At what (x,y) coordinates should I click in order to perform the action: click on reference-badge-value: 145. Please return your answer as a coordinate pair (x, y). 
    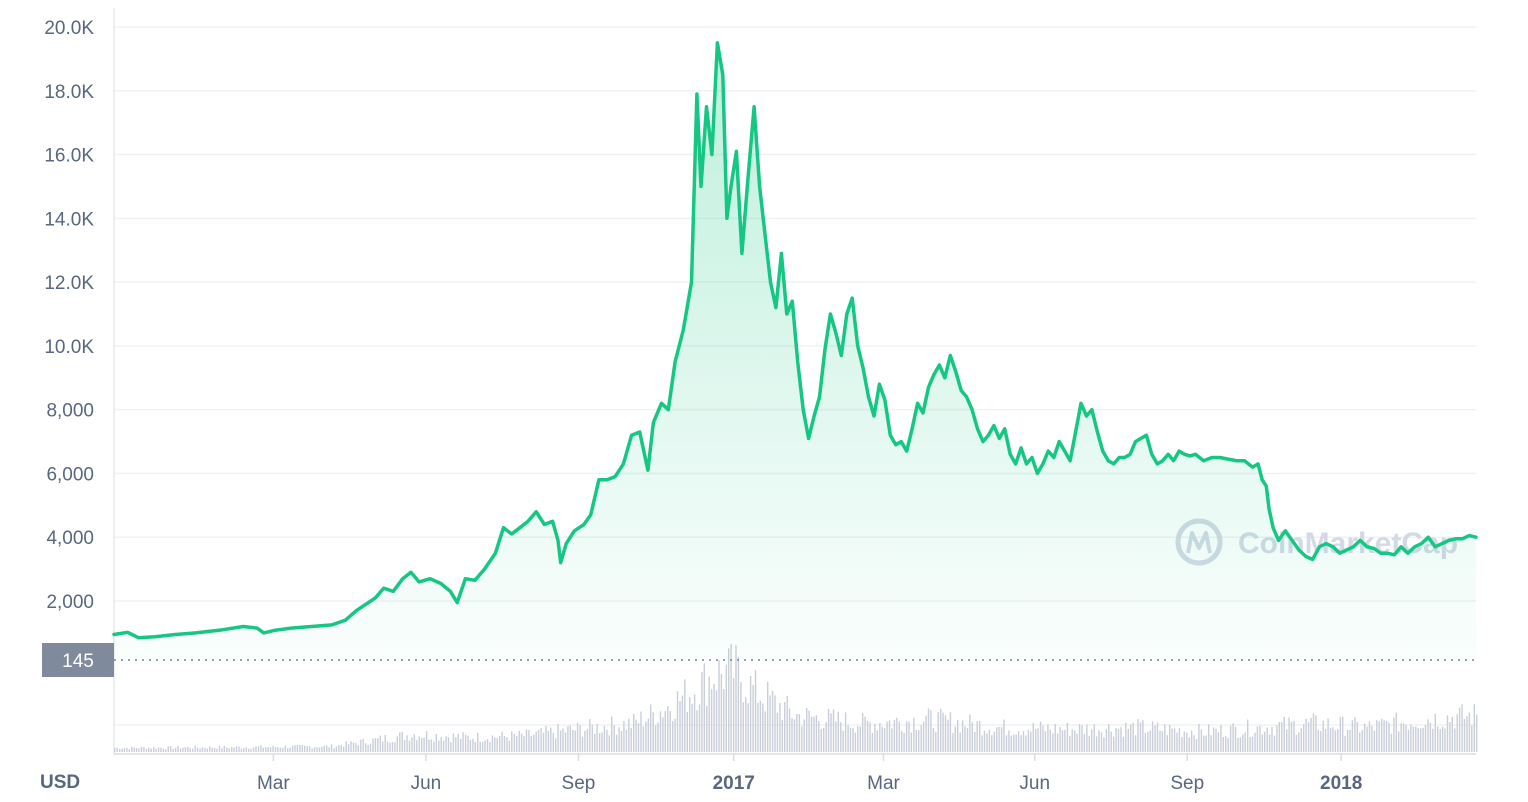
    Looking at the image, I should click on (78, 661).